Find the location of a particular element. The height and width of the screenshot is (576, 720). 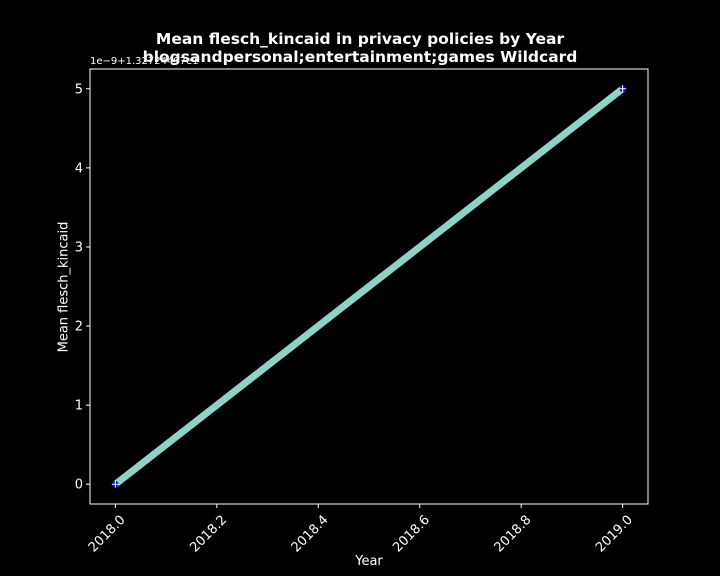

y-tick-label: 4 is located at coordinates (79, 168).